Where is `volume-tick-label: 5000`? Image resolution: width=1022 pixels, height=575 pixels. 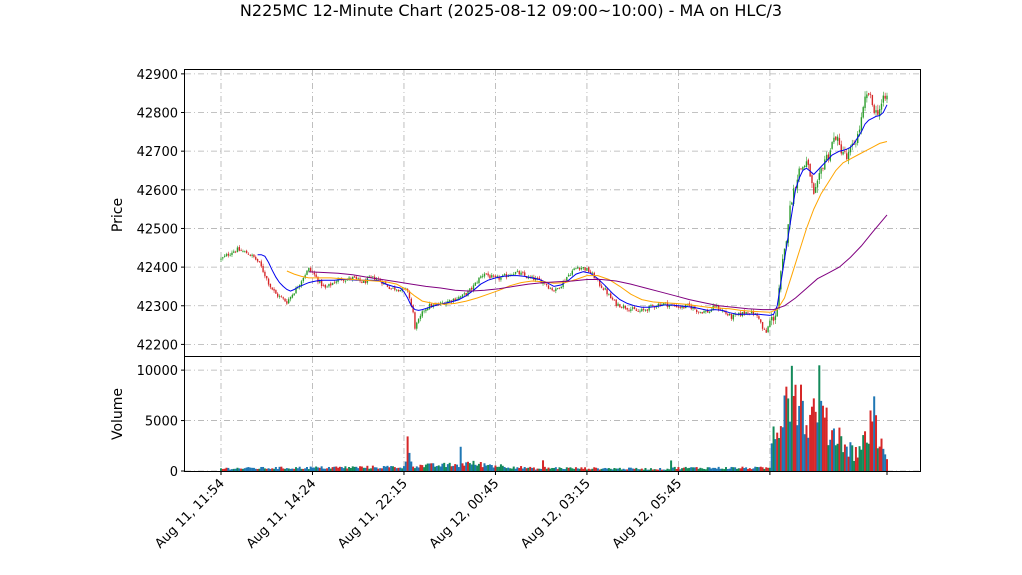 volume-tick-label: 5000 is located at coordinates (161, 422).